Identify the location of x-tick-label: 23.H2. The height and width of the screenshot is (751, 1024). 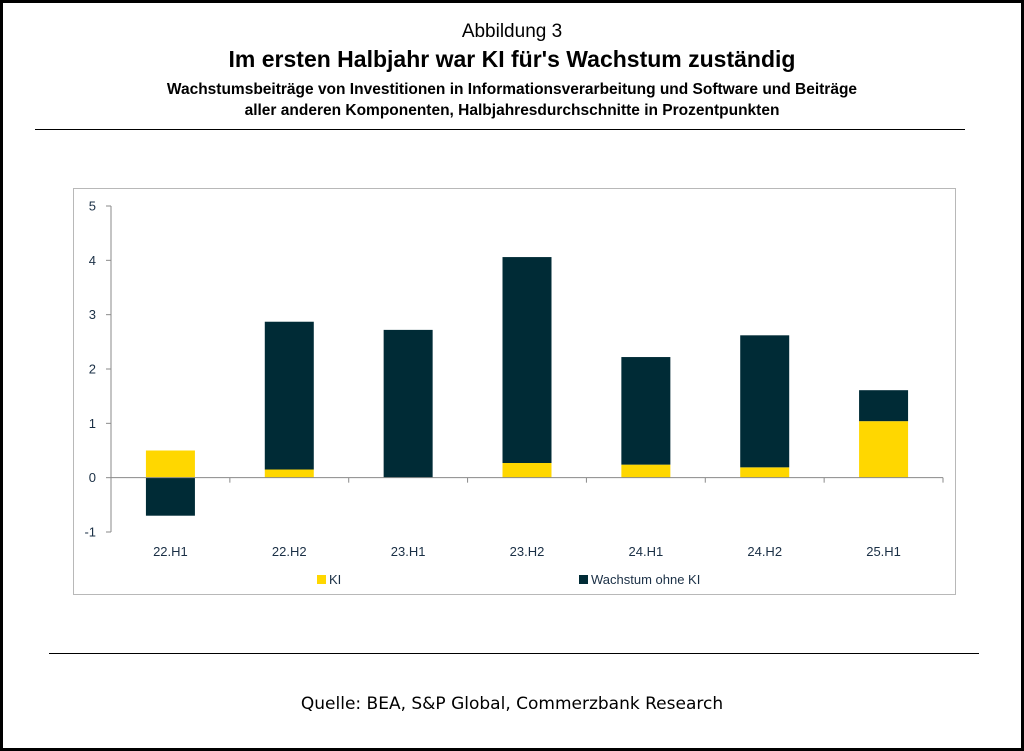
(527, 551).